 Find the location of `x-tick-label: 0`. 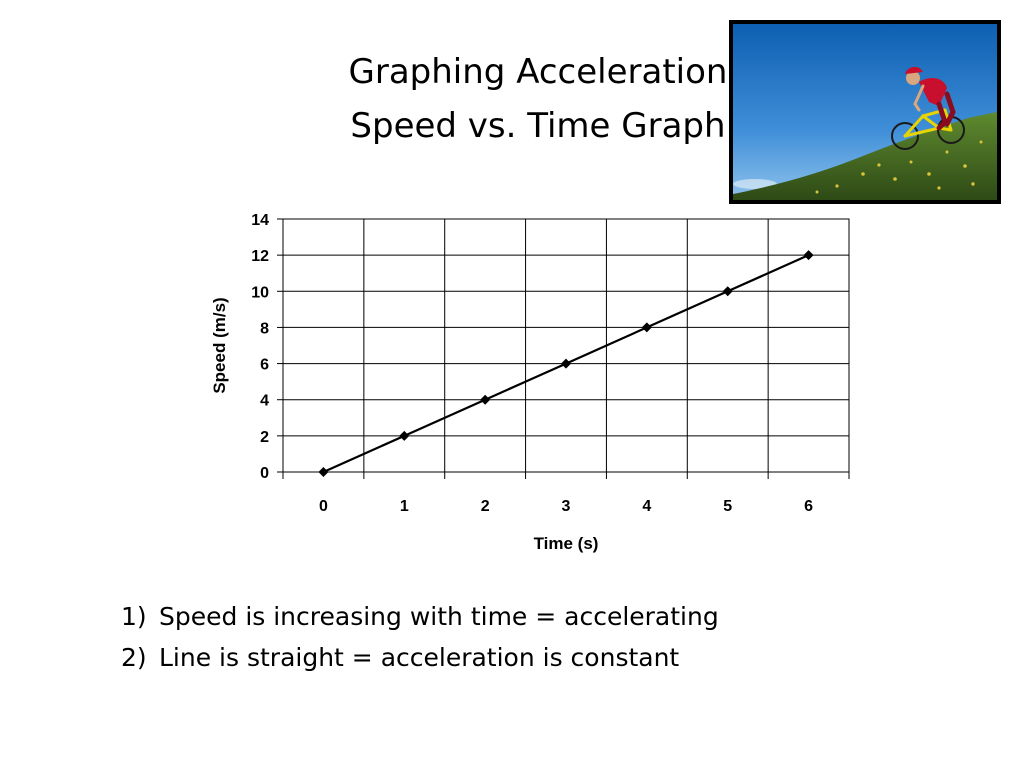

x-tick-label: 0 is located at coordinates (323, 506).